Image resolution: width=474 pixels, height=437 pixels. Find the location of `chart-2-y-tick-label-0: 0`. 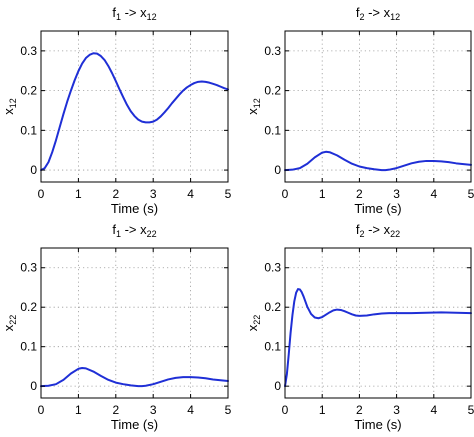

chart-2-y-tick-label-0: 0 is located at coordinates (277, 170).